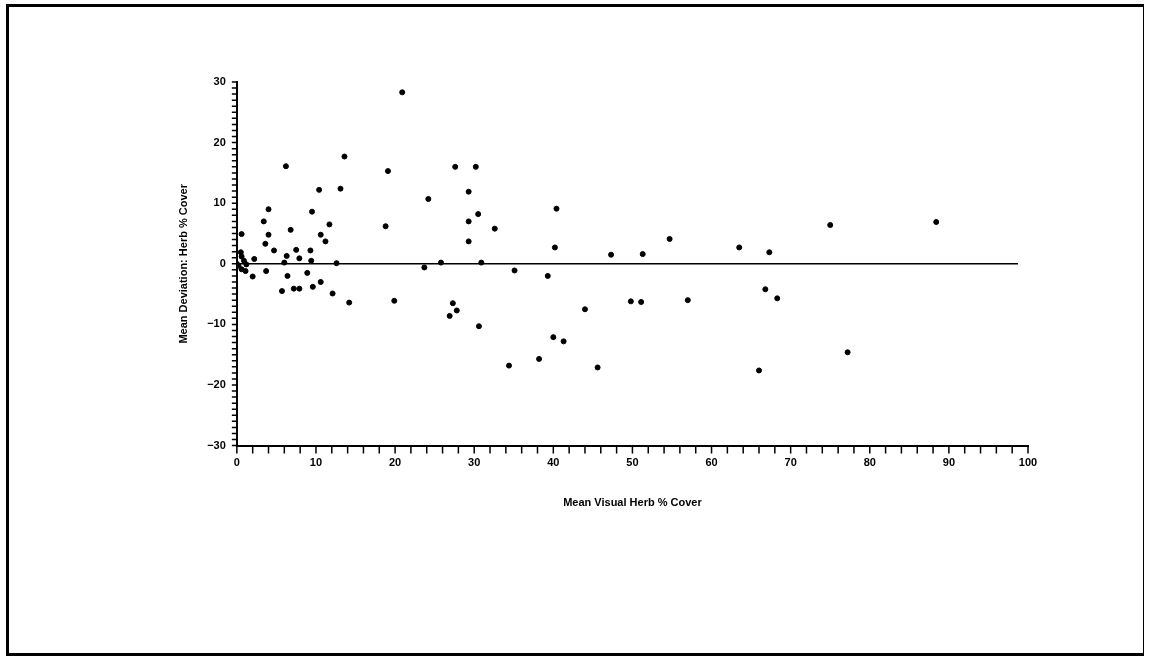 The width and height of the screenshot is (1153, 660). Describe the element at coordinates (869, 462) in the screenshot. I see `x-tick-label: 80` at that location.